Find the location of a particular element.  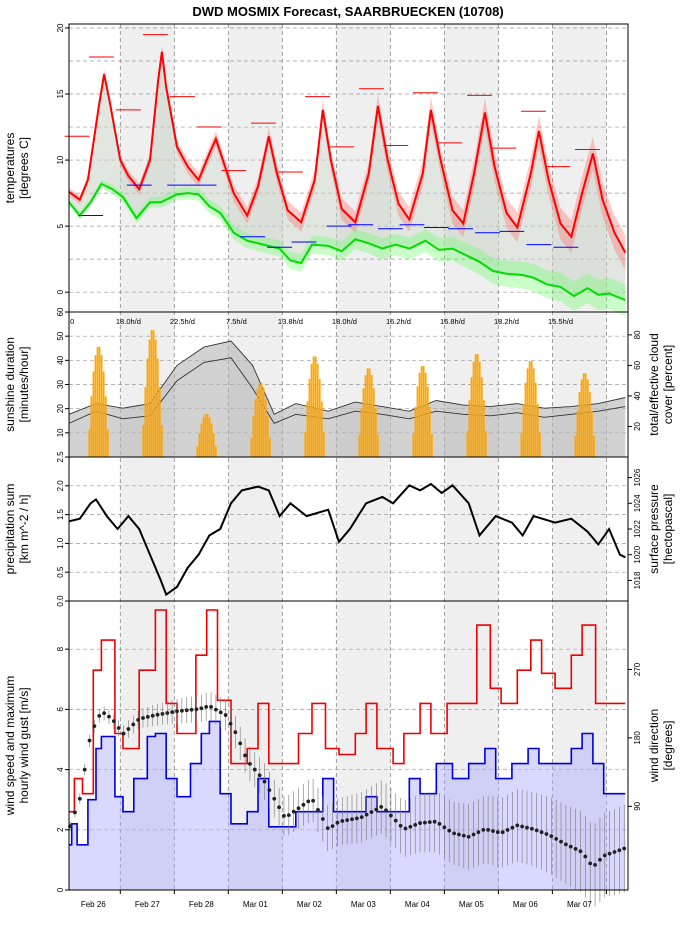

pressure-panel is located at coordinates (347, 539).